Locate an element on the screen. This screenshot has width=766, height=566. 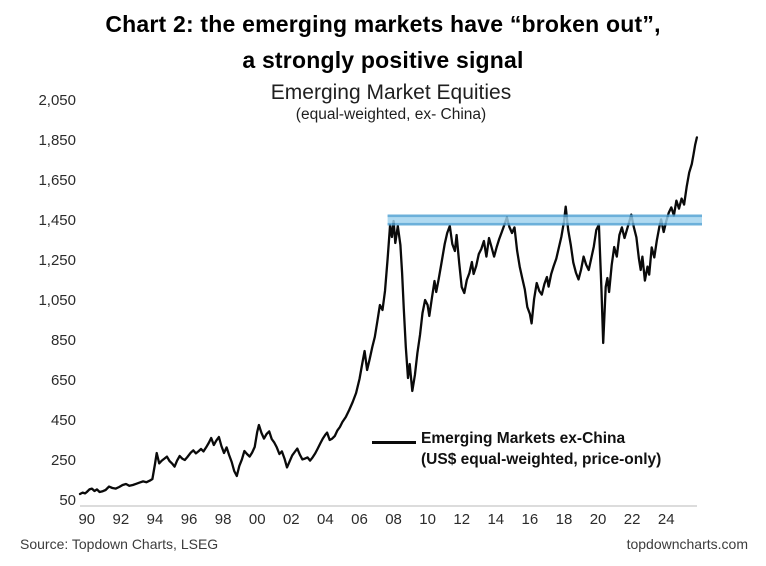
x-tick-02: 02 is located at coordinates (291, 519).